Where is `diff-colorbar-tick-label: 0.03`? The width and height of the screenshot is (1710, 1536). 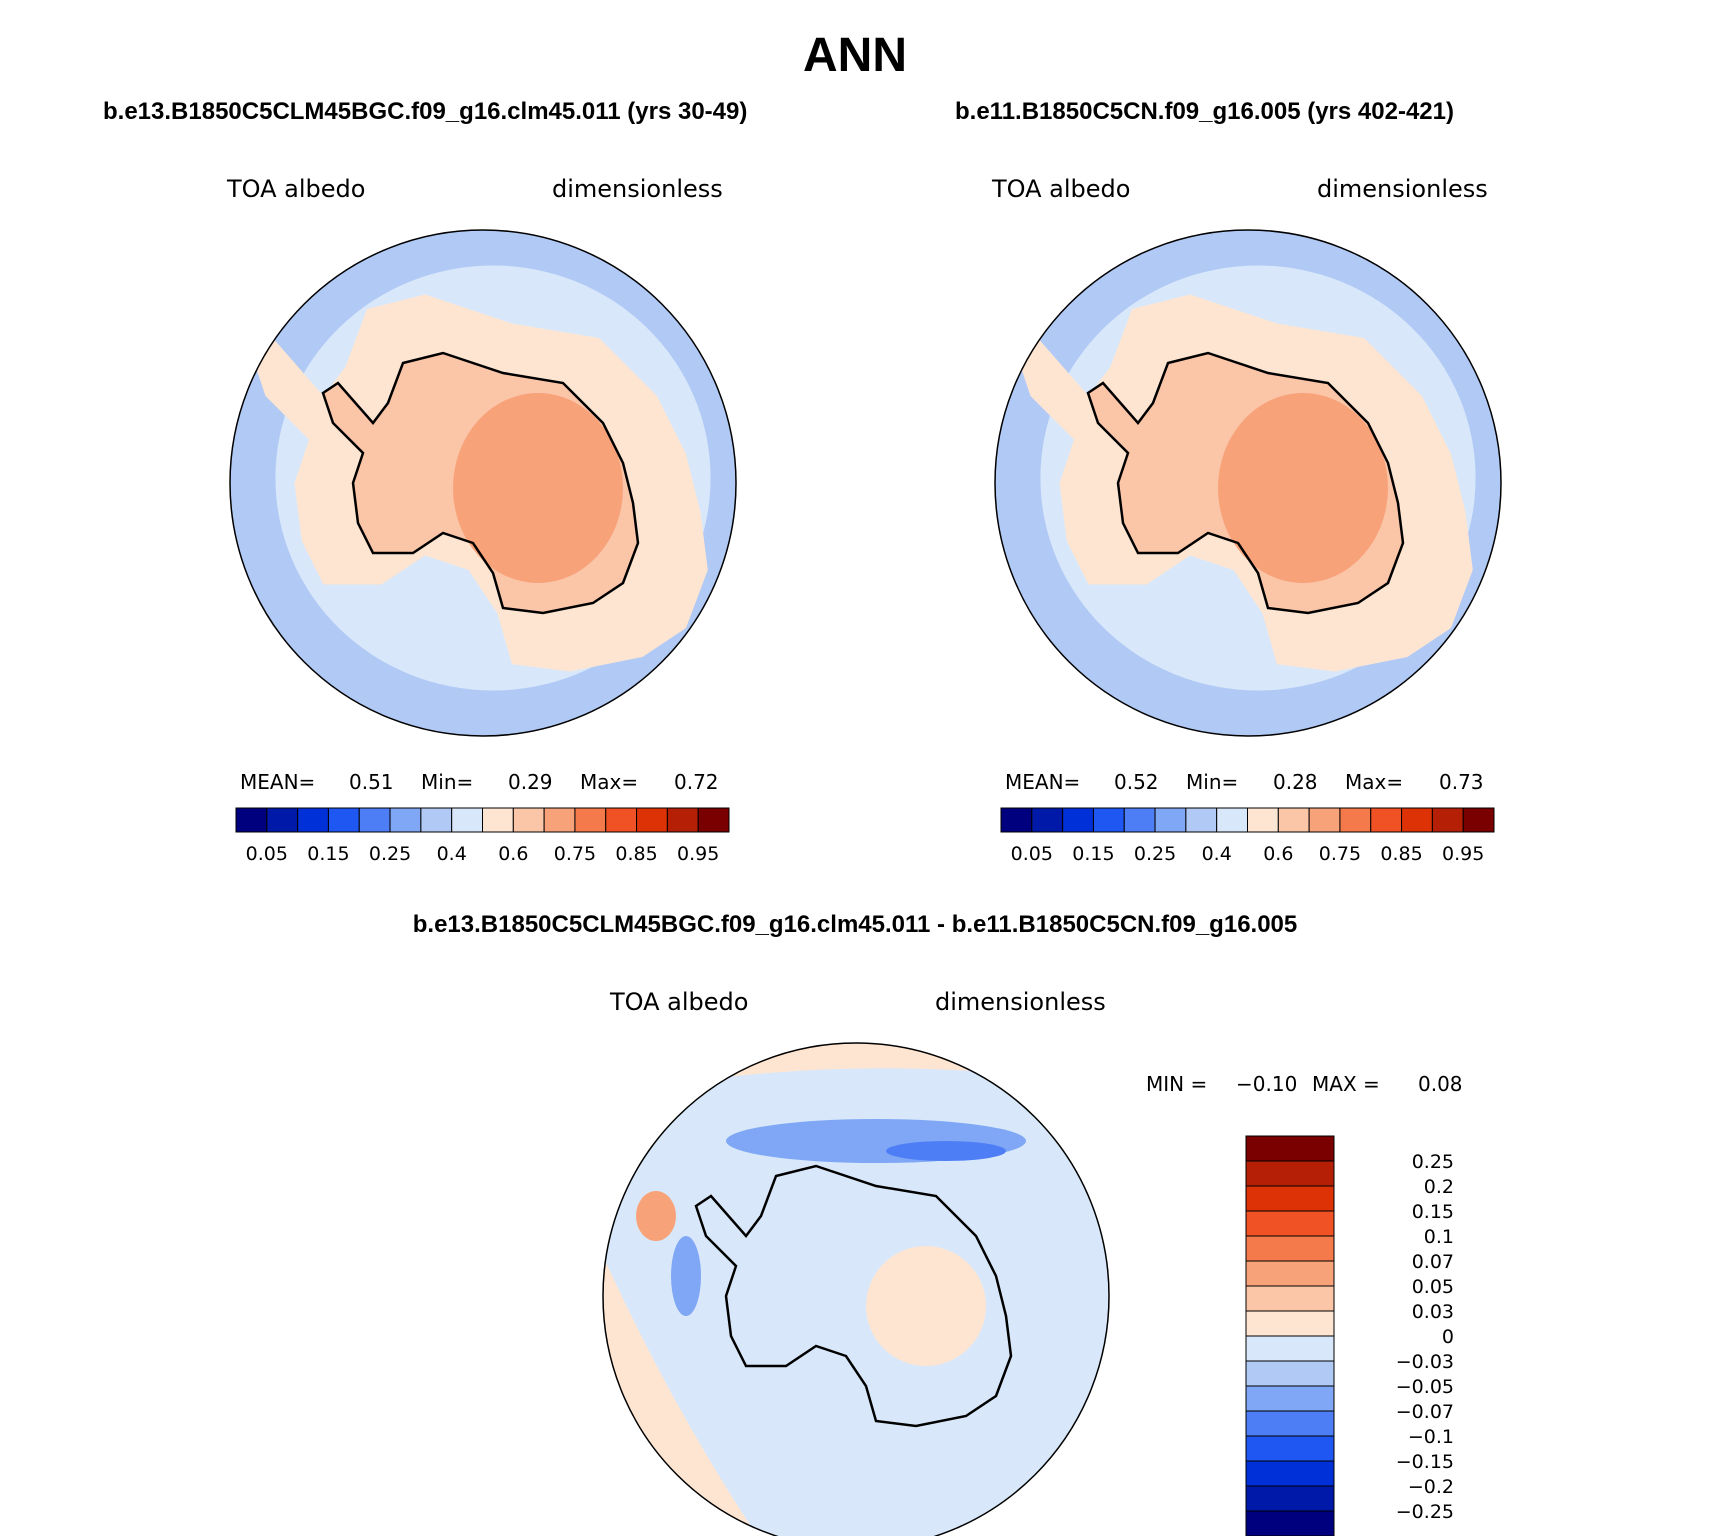
diff-colorbar-tick-label: 0.03 is located at coordinates (1433, 1312).